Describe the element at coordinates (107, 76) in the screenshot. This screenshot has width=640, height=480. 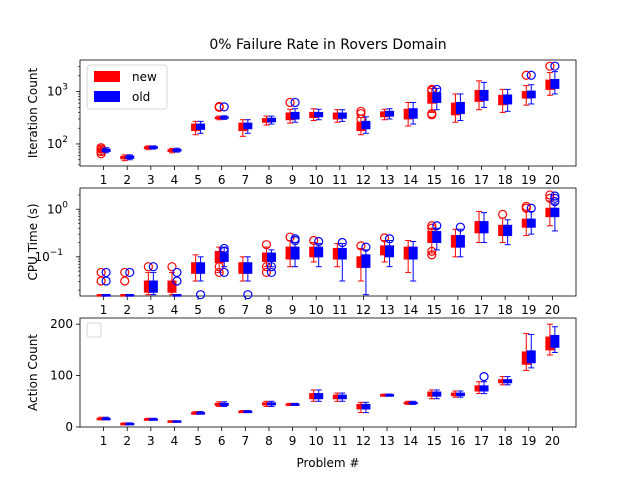
I see `legend-swatch-new` at that location.